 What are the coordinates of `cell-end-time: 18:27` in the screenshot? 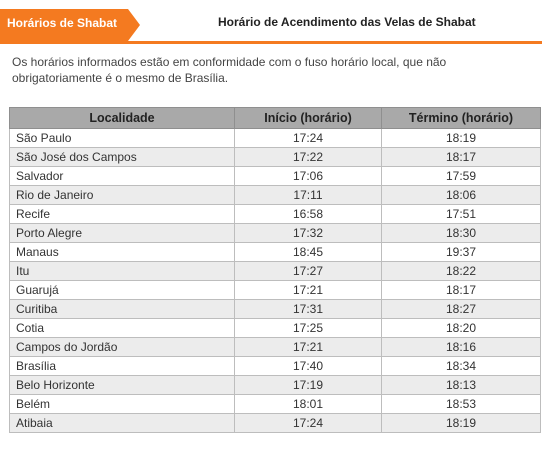 It's located at (461, 309).